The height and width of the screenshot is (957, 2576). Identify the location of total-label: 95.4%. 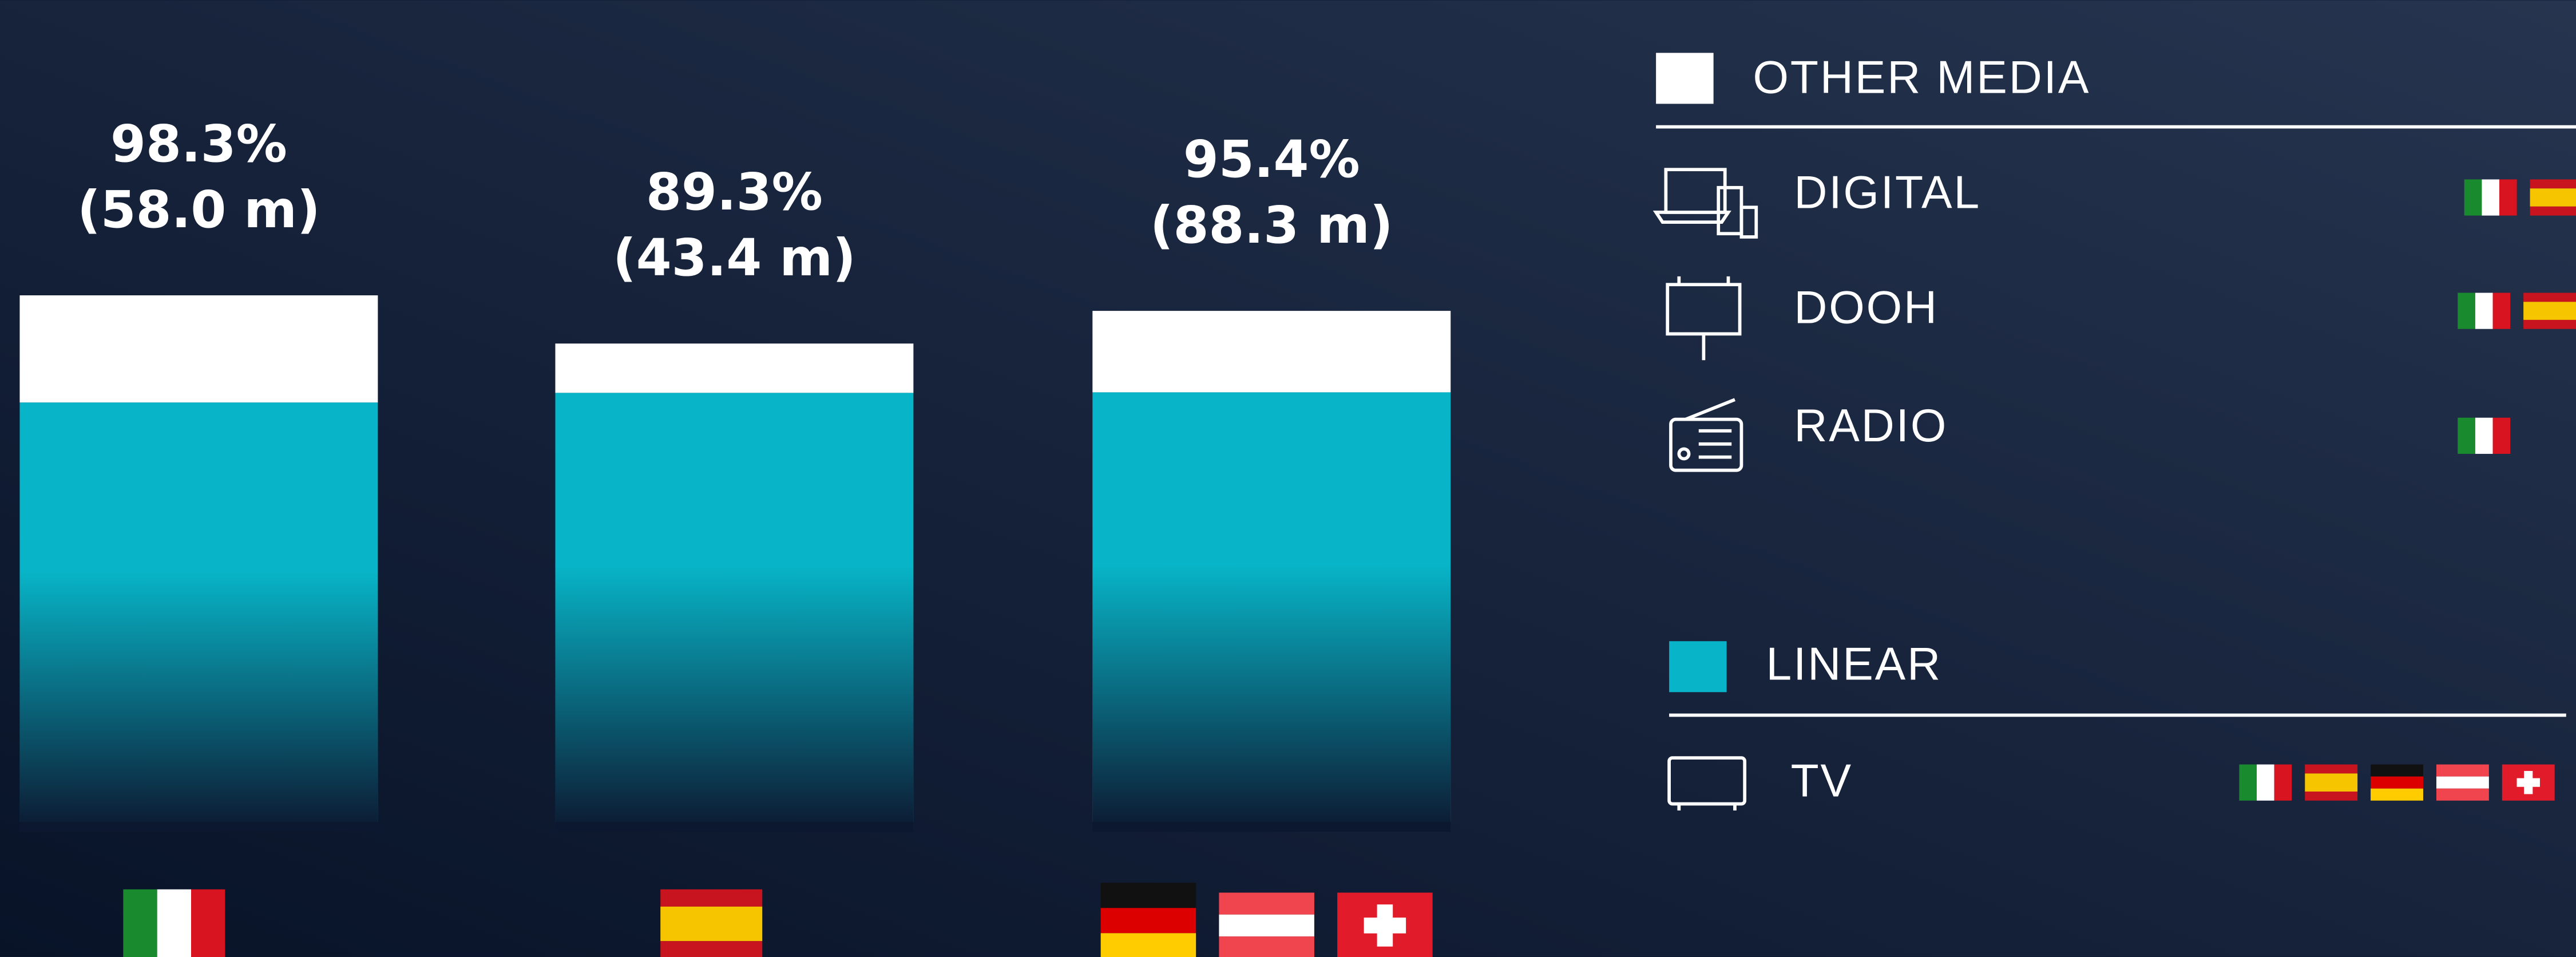
(1272, 159).